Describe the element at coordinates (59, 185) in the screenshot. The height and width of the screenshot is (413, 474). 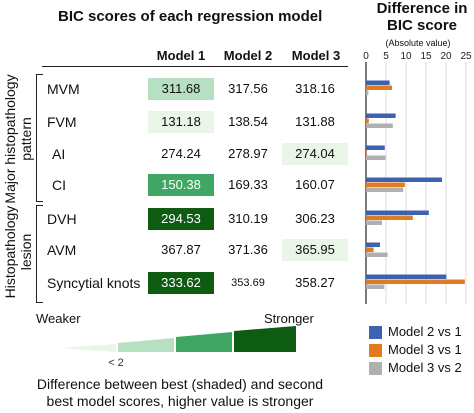
I see `row-label: CI` at that location.